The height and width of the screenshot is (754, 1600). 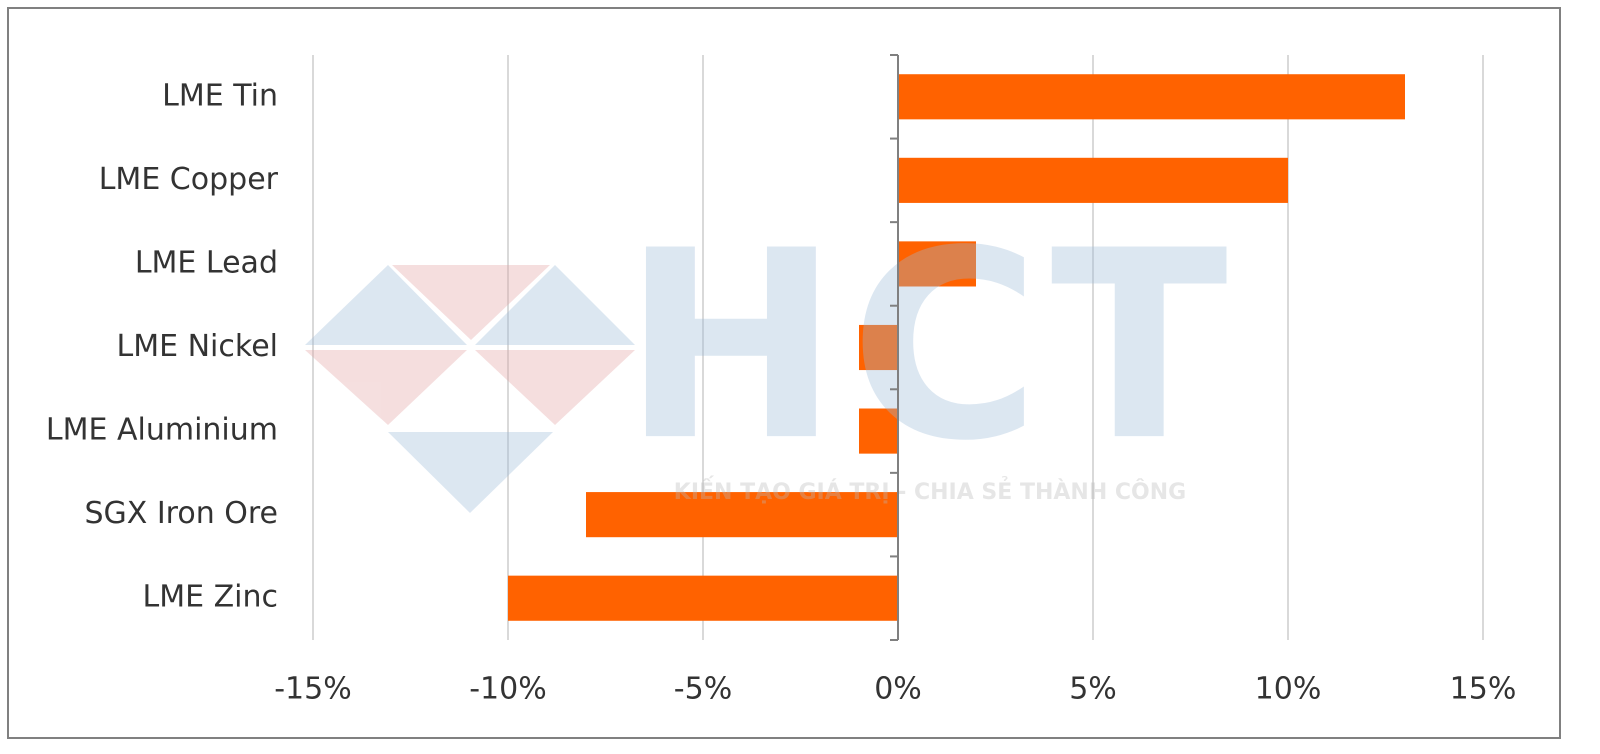 What do you see at coordinates (189, 179) in the screenshot?
I see `y-tick-label: LME Copper` at bounding box center [189, 179].